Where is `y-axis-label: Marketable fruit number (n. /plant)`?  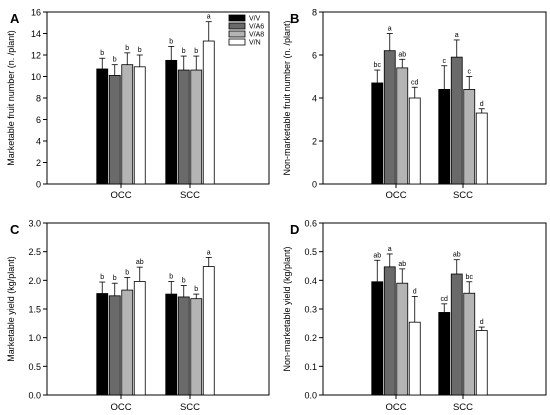 y-axis-label: Marketable fruit number (n. /plant) is located at coordinates (11, 98).